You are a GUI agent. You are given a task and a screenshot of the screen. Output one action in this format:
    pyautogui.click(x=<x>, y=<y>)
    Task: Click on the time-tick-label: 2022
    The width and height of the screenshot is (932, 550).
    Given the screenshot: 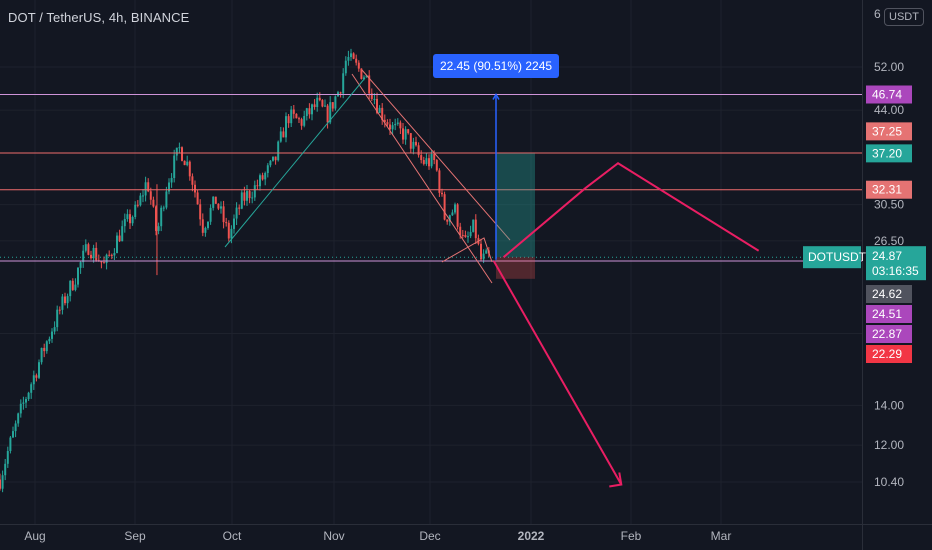 What is the action you would take?
    pyautogui.click(x=531, y=536)
    